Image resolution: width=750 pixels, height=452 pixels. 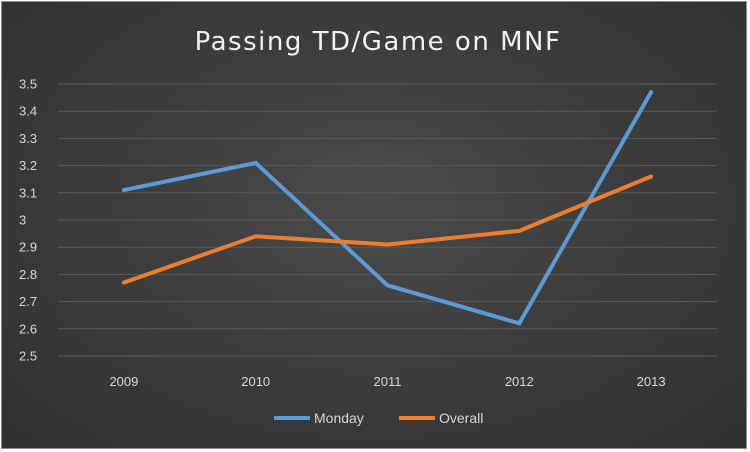 What do you see at coordinates (28, 328) in the screenshot?
I see `y-tick-label: 2.6` at bounding box center [28, 328].